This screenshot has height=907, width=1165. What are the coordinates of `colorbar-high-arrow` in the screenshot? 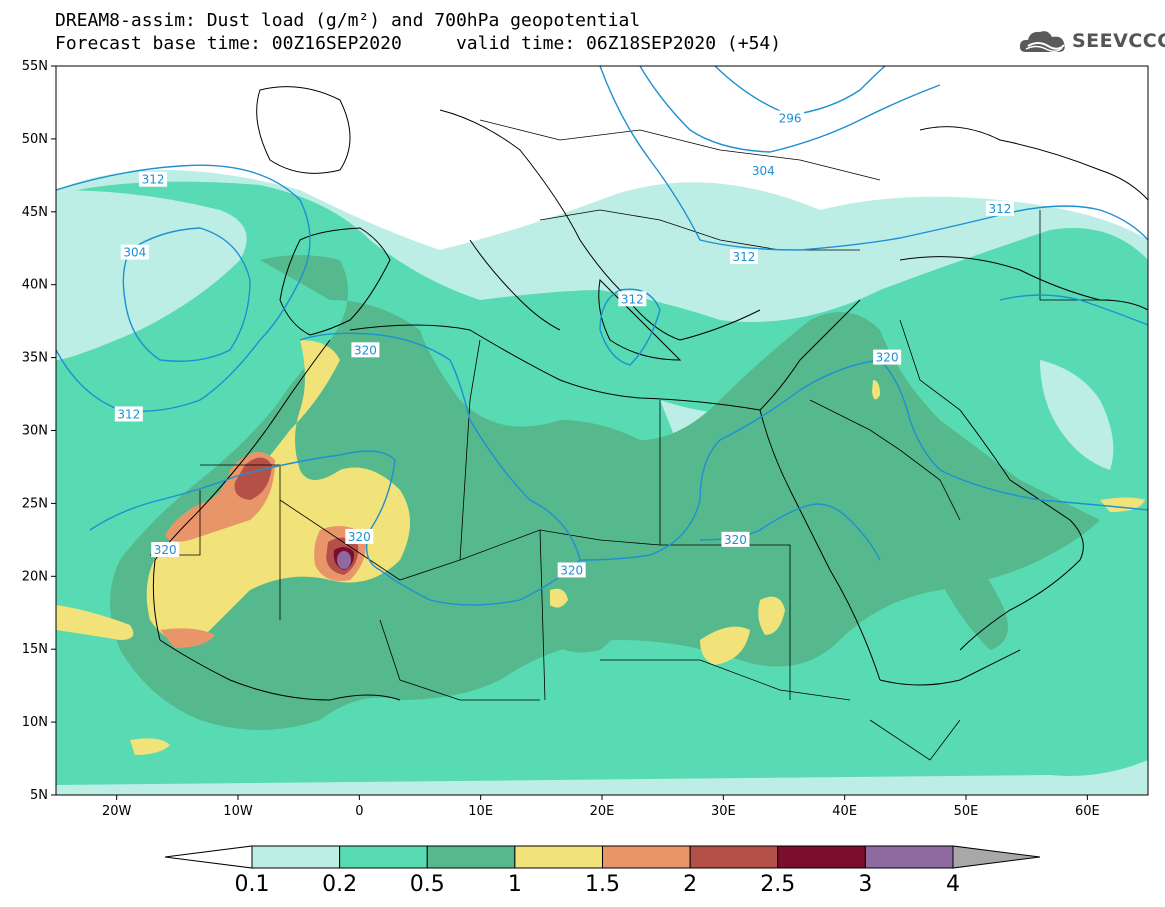 It's located at (996, 857).